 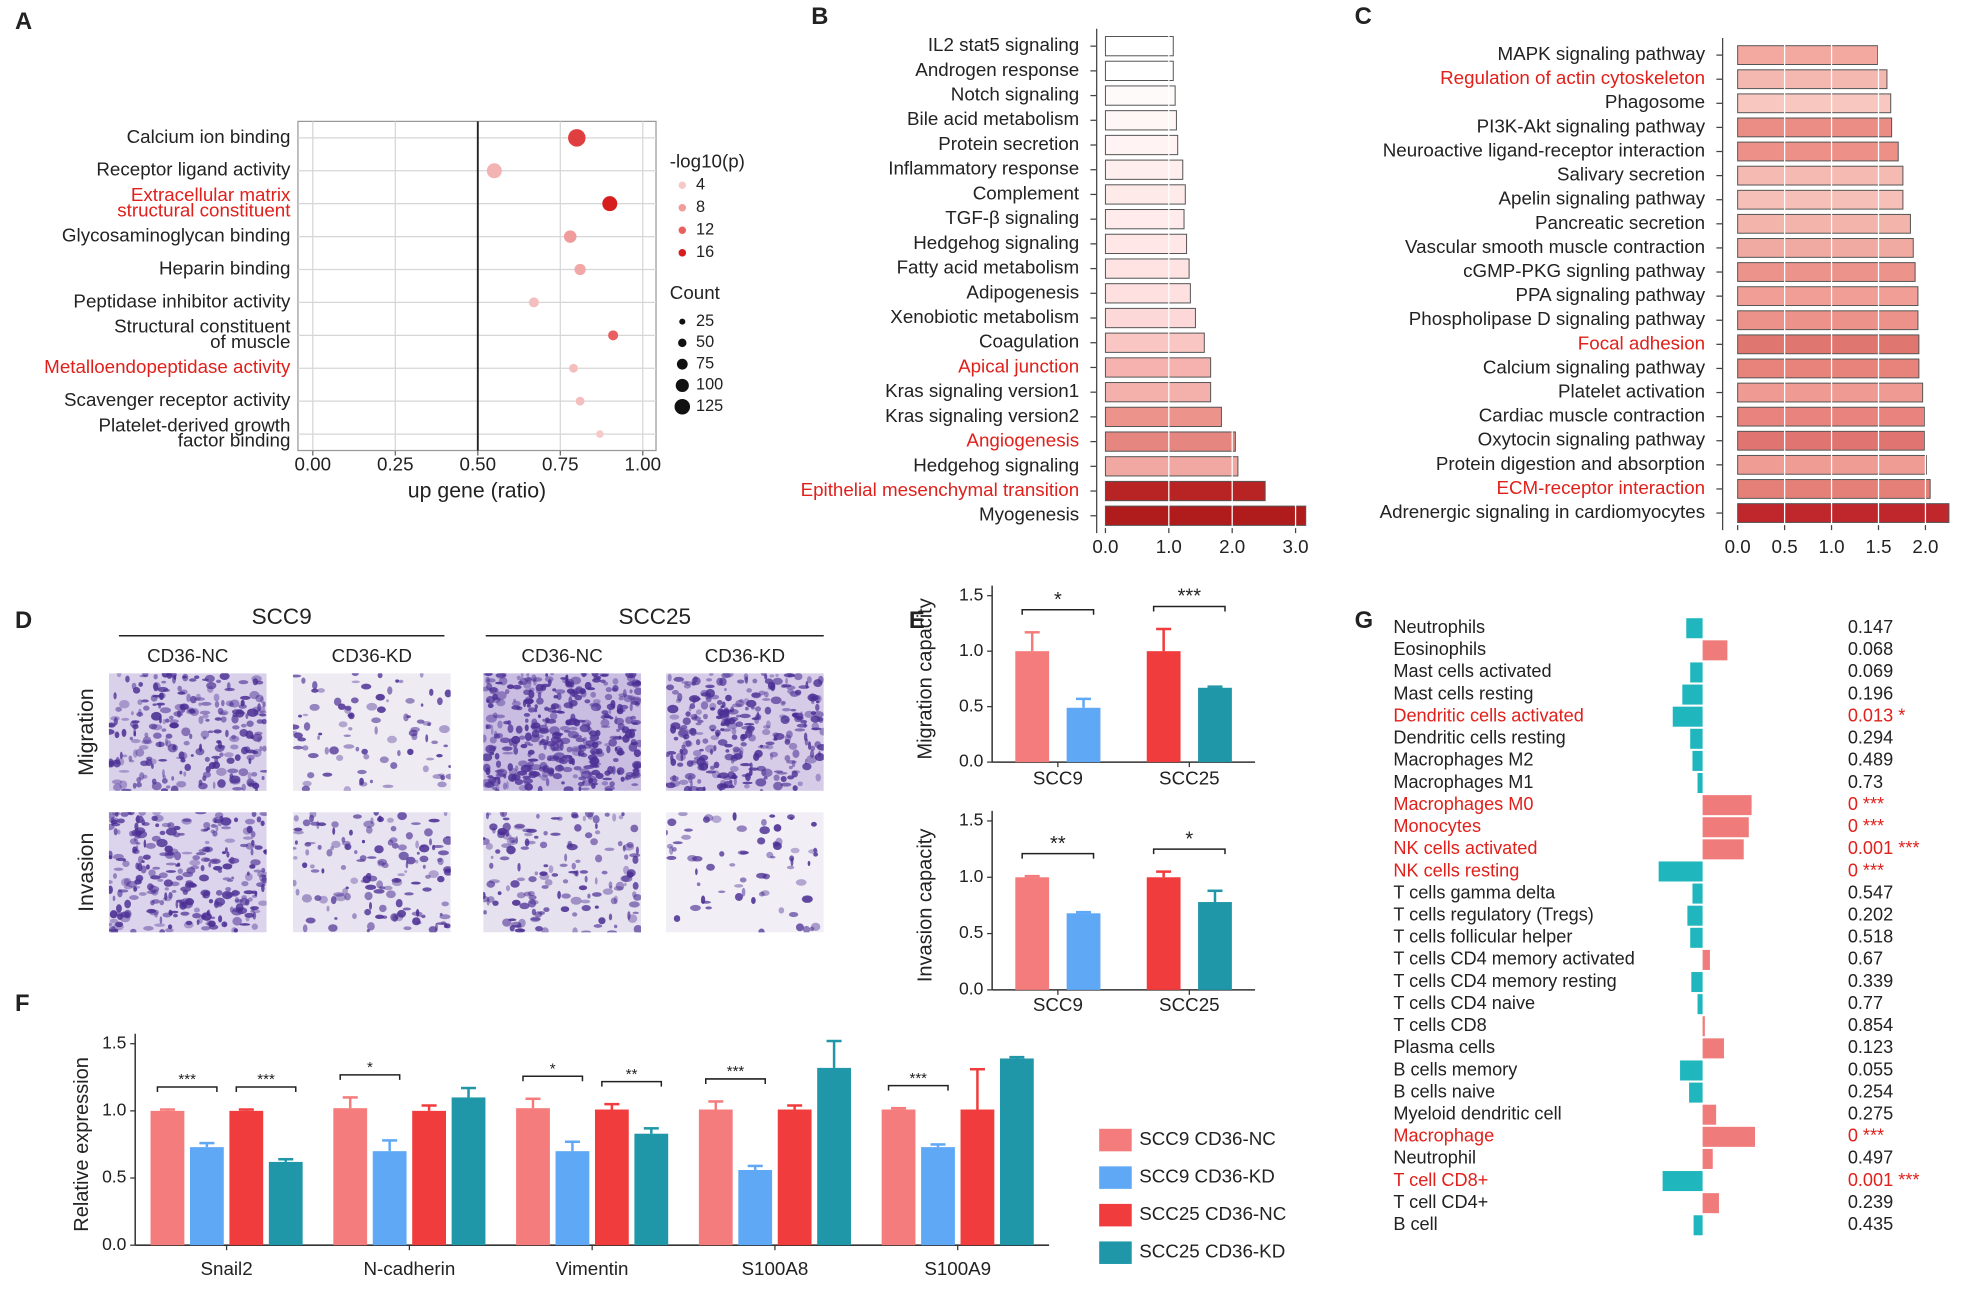 What do you see at coordinates (1115, 1177) in the screenshot?
I see `legend-swatch` at bounding box center [1115, 1177].